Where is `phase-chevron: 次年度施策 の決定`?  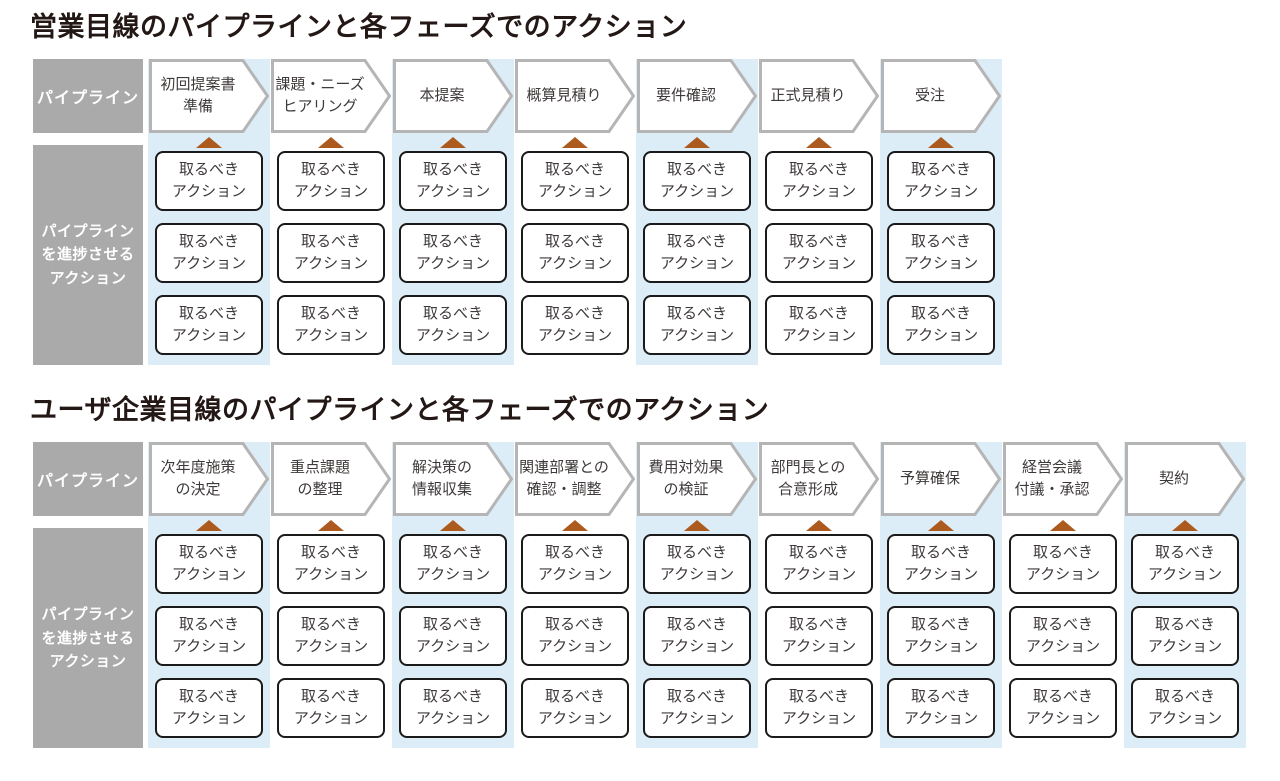 phase-chevron: 次年度施策 の決定 is located at coordinates (209, 479).